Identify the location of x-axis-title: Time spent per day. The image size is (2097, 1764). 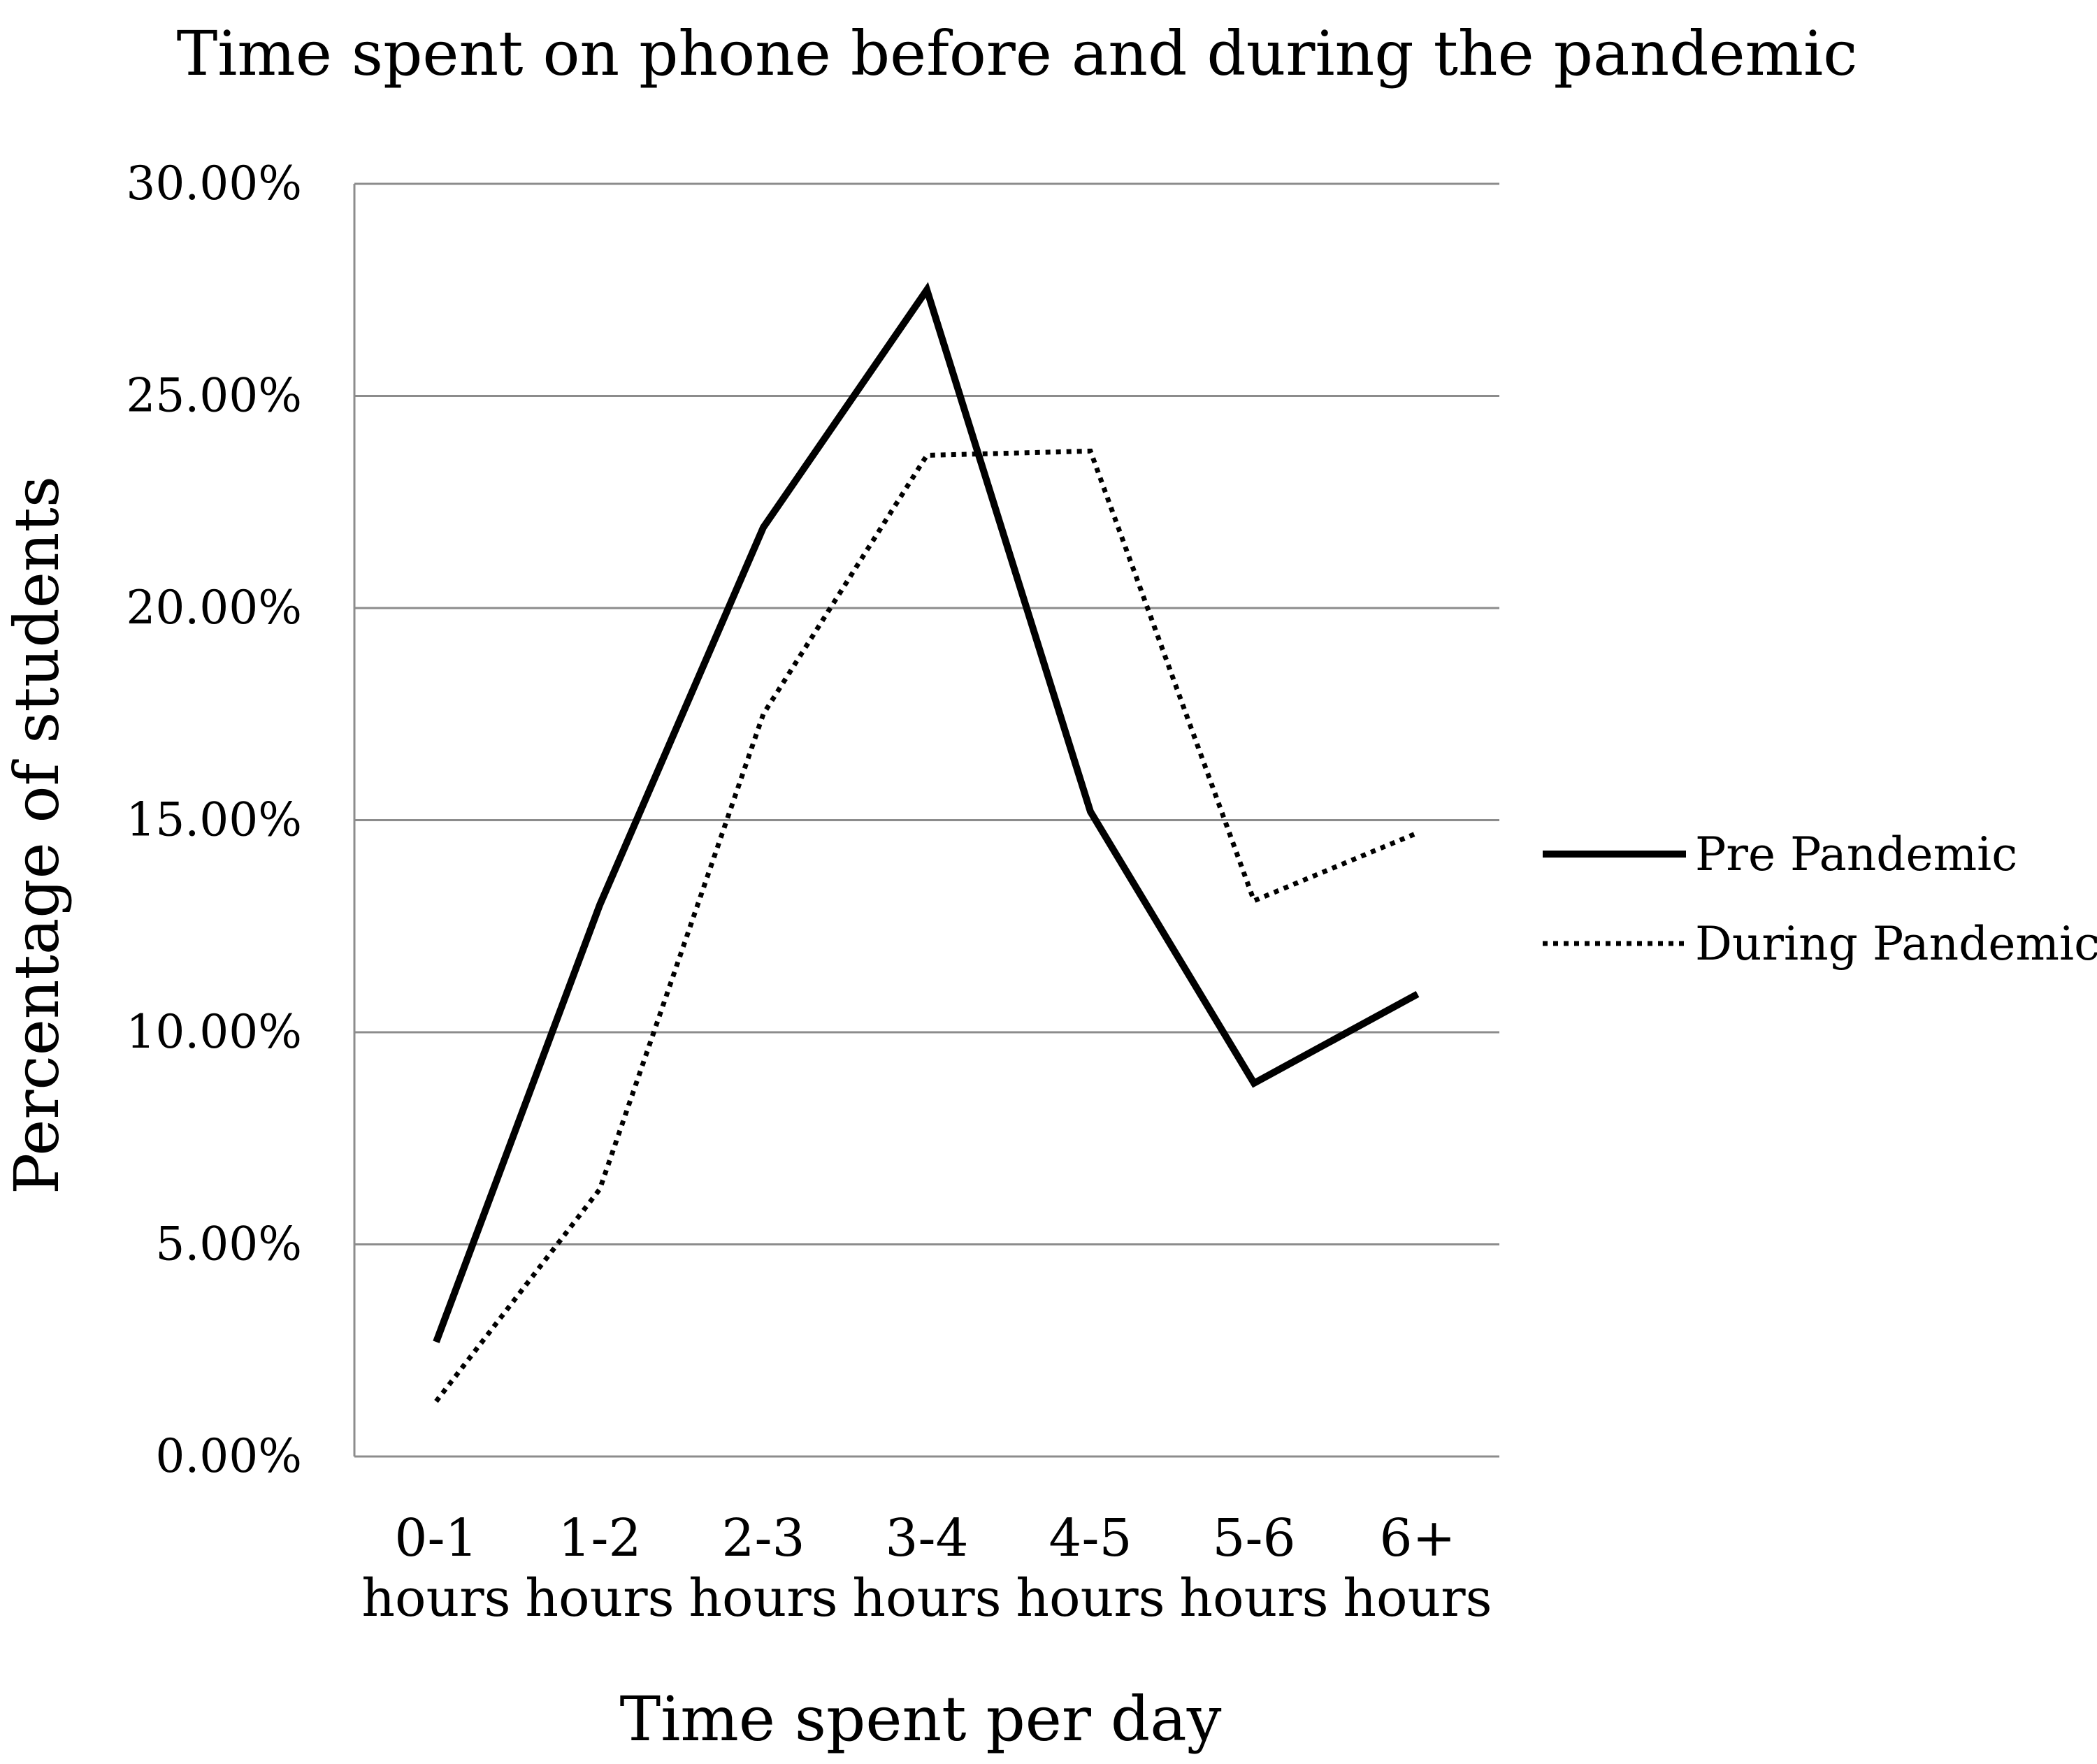
(921, 1719).